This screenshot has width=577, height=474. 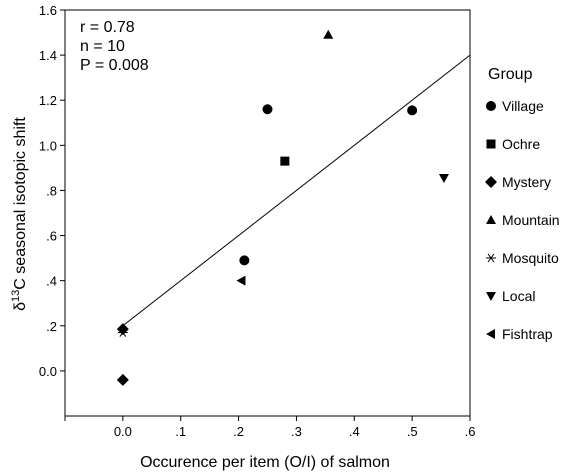 What do you see at coordinates (285, 161) in the screenshot?
I see `data-point-ochre` at bounding box center [285, 161].